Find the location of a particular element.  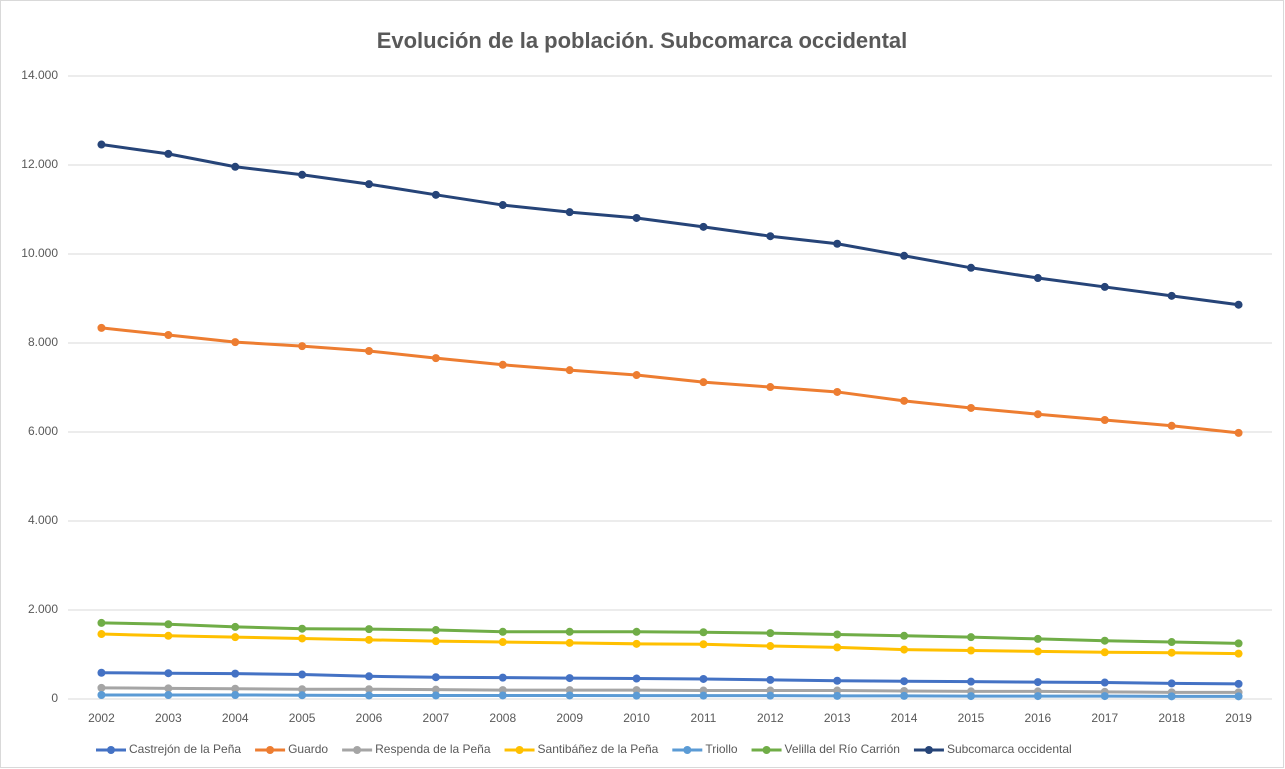

legend-label: Guardo is located at coordinates (308, 749).